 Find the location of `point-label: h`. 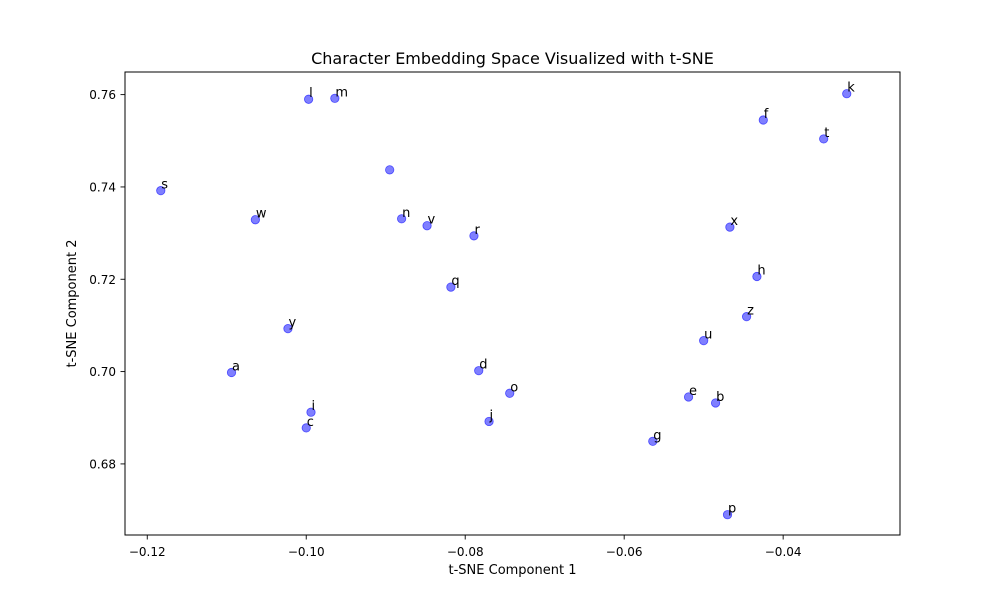

point-label: h is located at coordinates (761, 271).